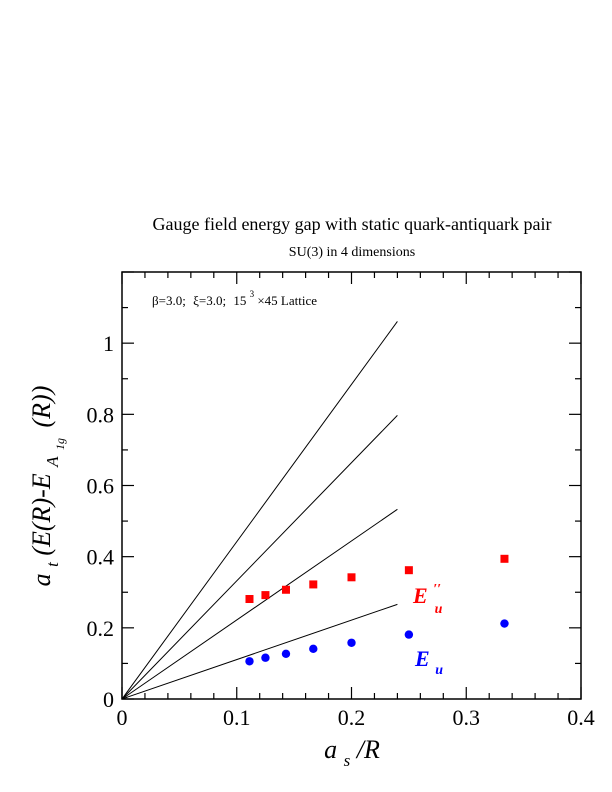 This screenshot has height=792, width=612. What do you see at coordinates (420, 595) in the screenshot?
I see `legend-e2-main: E` at bounding box center [420, 595].